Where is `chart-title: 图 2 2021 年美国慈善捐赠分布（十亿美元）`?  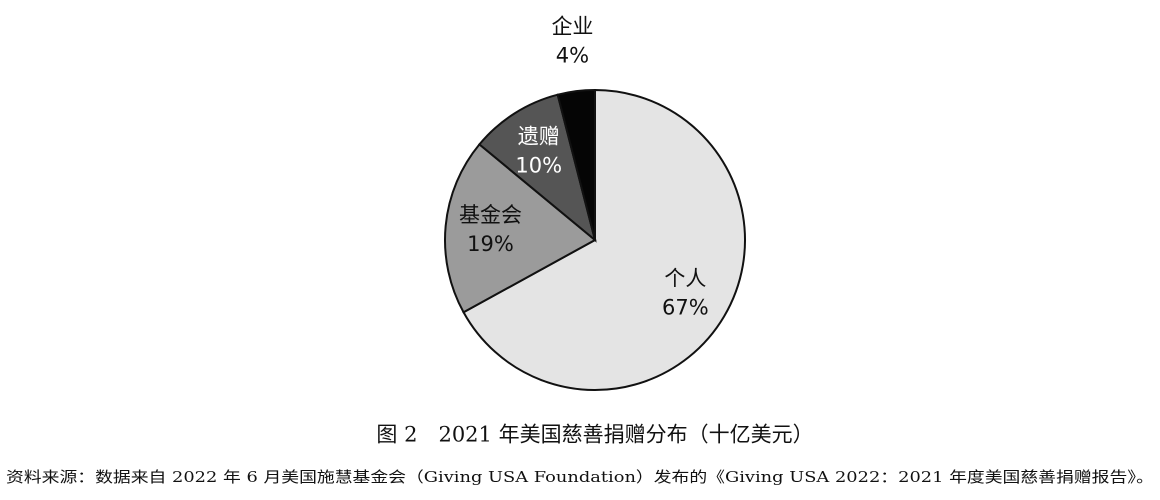 chart-title: 图 2 2021 年美国慈善捐赠分布（十亿美元） is located at coordinates (594, 435).